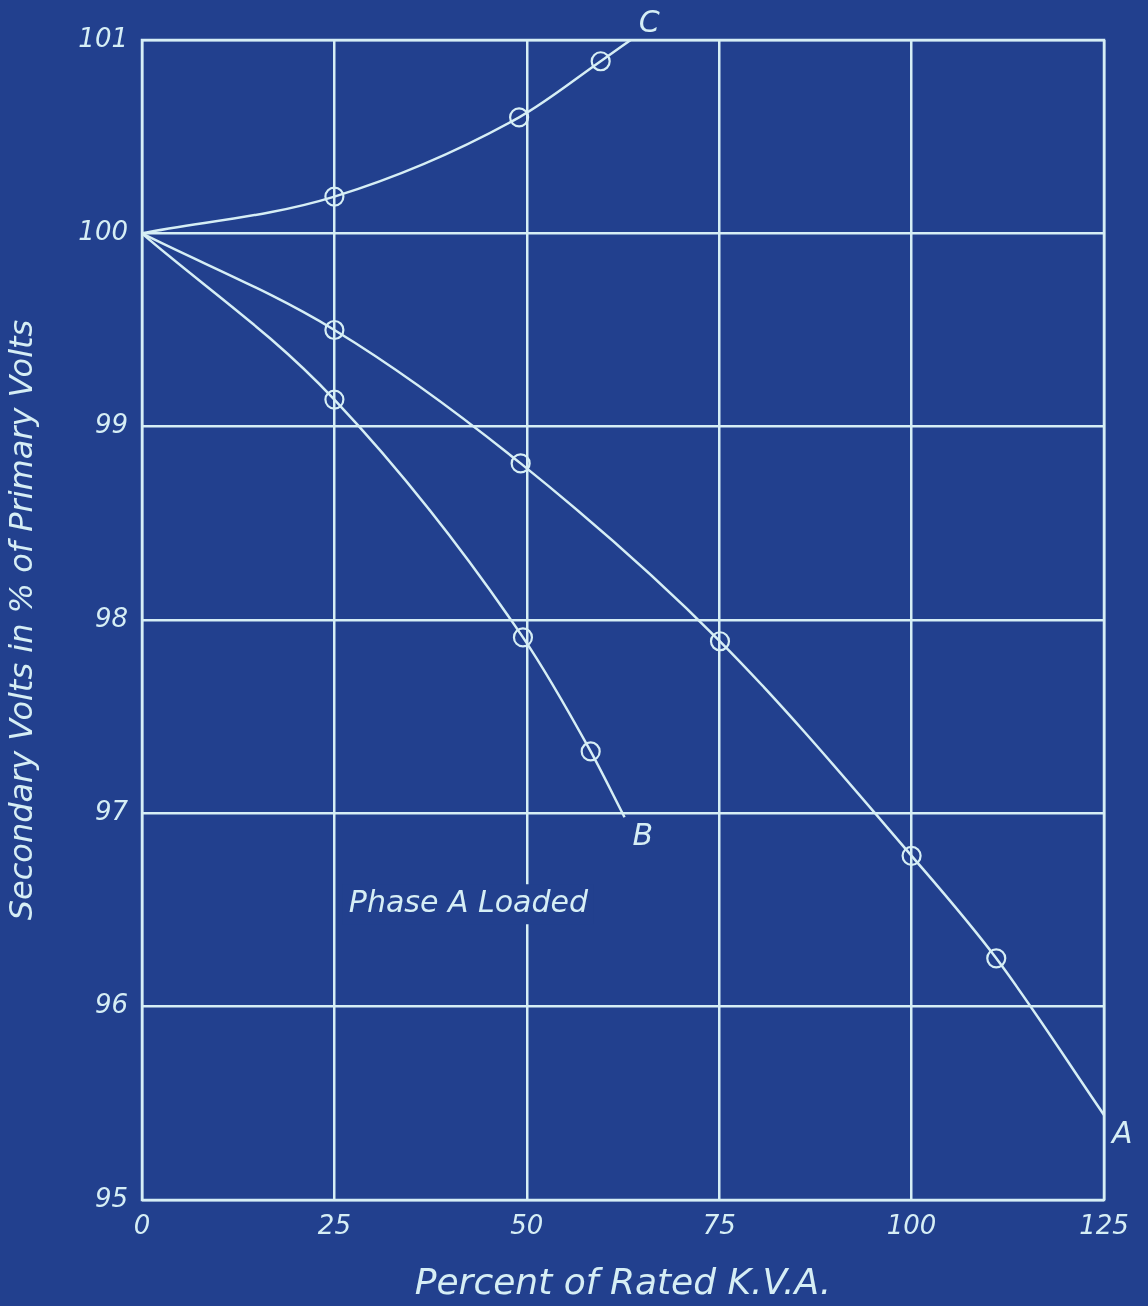 The width and height of the screenshot is (1148, 1306). What do you see at coordinates (103, 37) in the screenshot?
I see `y-tick-label: 101` at bounding box center [103, 37].